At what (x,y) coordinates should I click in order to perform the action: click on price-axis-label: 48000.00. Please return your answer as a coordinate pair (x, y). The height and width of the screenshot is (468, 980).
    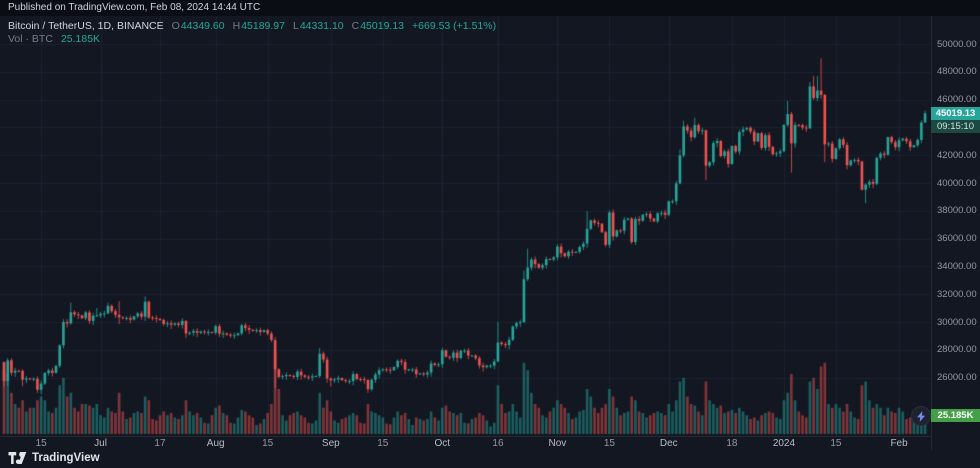
    Looking at the image, I should click on (957, 72).